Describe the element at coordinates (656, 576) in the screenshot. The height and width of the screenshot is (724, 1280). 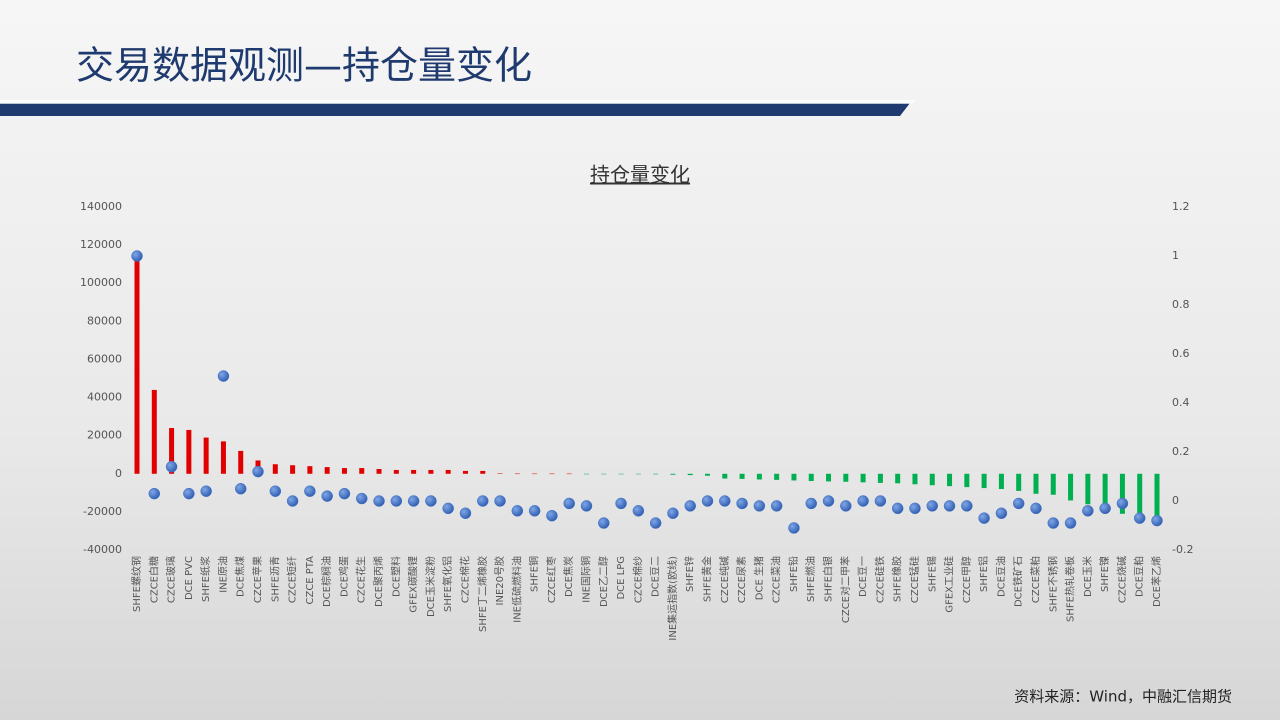
I see `x-tick-label: DCE豆二` at that location.